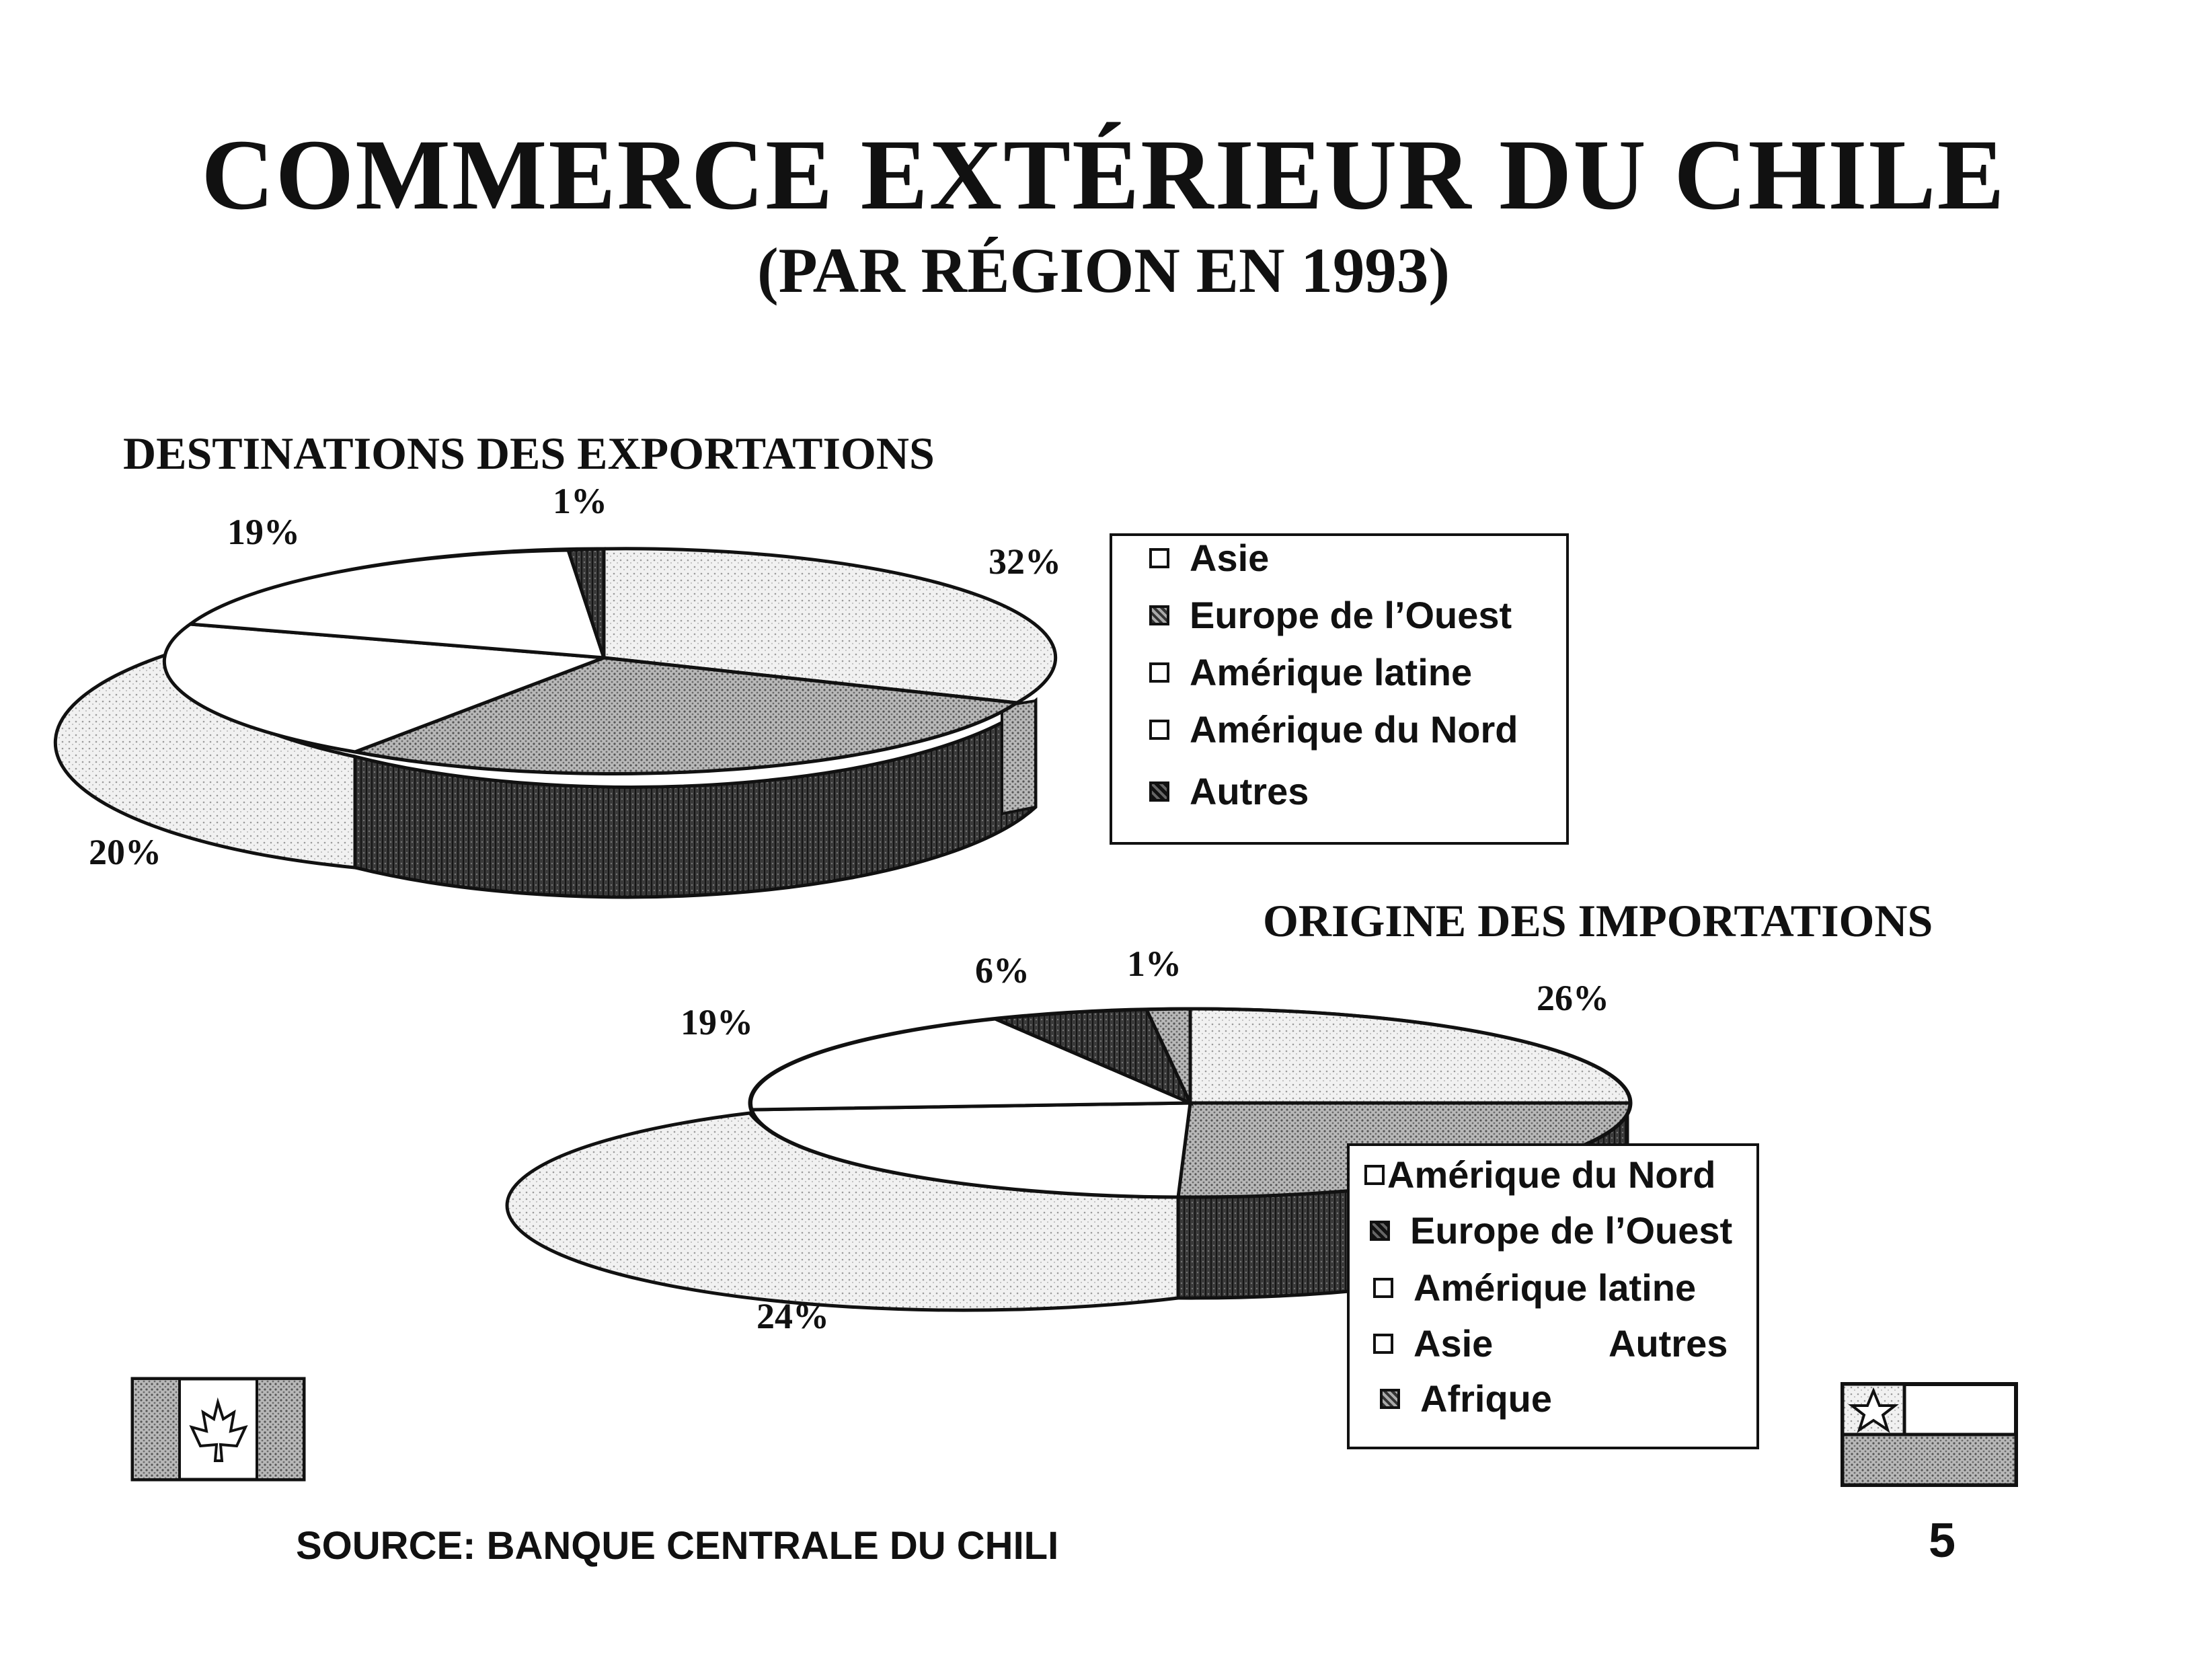  Describe the element at coordinates (1154, 964) in the screenshot. I see `import-label-afrique: 1%` at that location.